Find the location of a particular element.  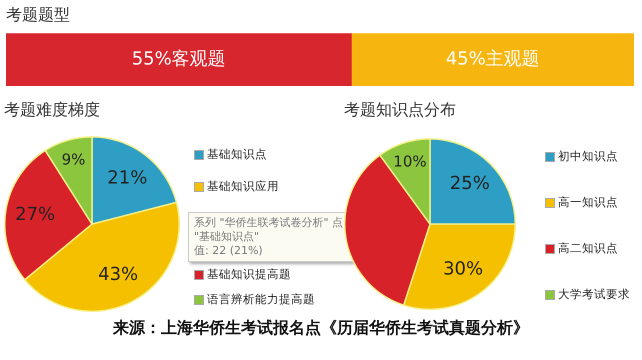

legend-label: 大学考试要求 is located at coordinates (594, 293).